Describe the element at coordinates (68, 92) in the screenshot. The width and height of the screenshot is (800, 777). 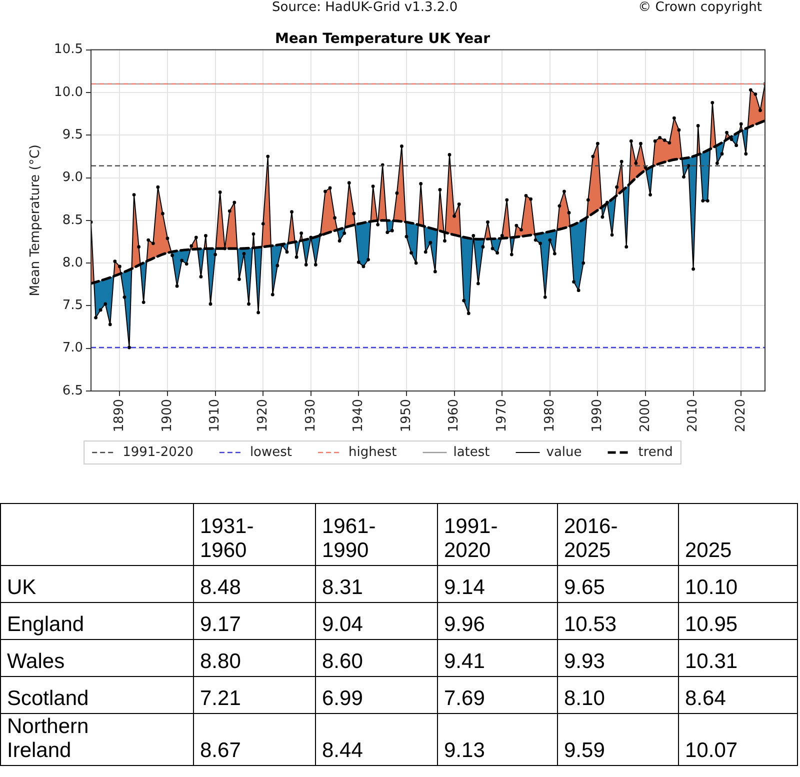
I see `y-tick-label: 10.0` at that location.